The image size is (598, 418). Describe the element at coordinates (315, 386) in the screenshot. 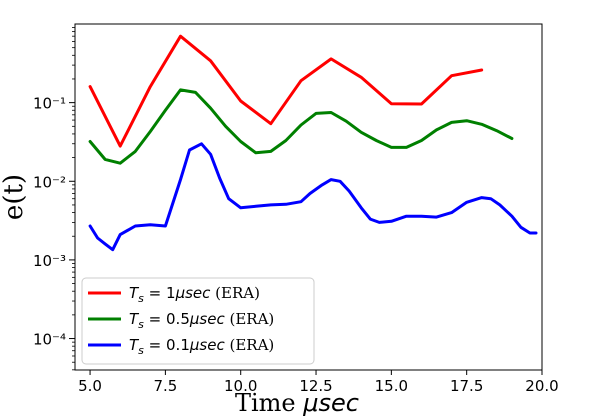

I see `x-tick-label: 12.5` at that location.